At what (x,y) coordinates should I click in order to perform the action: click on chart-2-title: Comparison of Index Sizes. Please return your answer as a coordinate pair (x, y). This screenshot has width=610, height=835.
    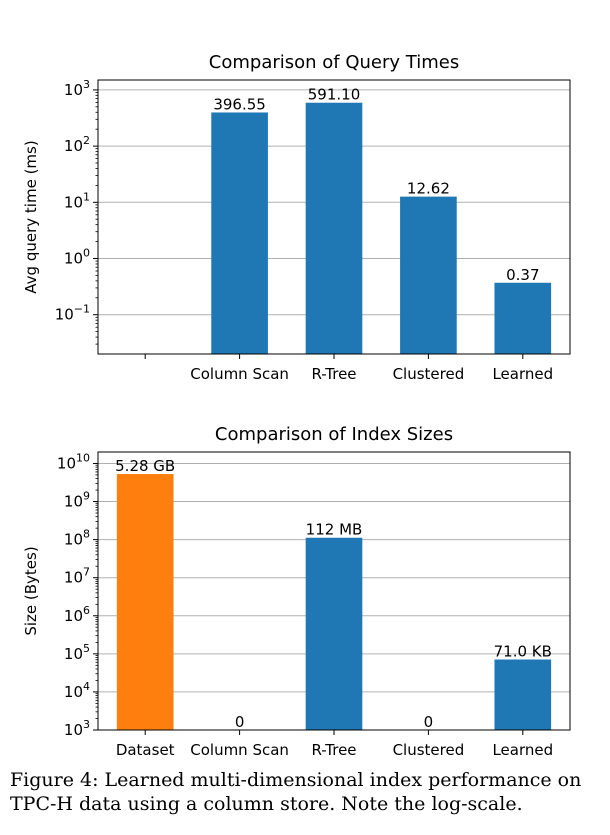
    Looking at the image, I should click on (334, 434).